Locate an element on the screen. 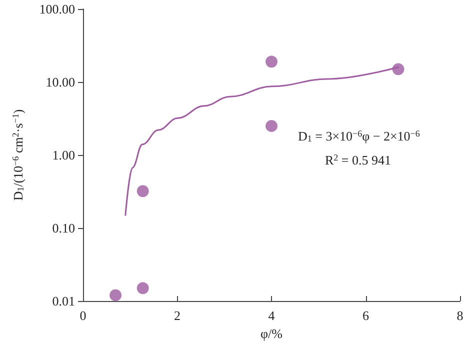 The width and height of the screenshot is (474, 348). x-tick-label: 6 is located at coordinates (366, 315).